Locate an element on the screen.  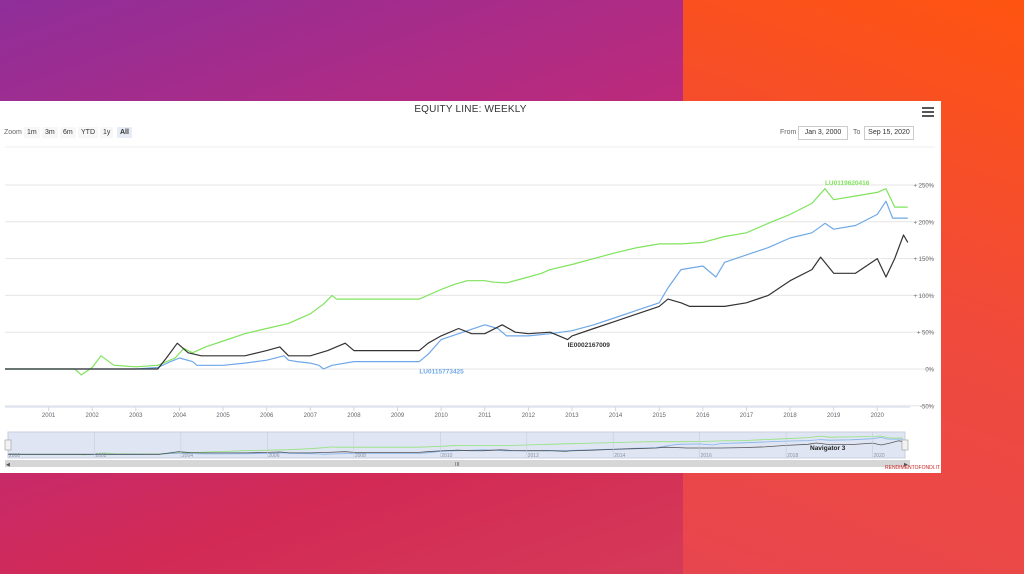
navigator-tick-label: 2018 is located at coordinates (792, 456).